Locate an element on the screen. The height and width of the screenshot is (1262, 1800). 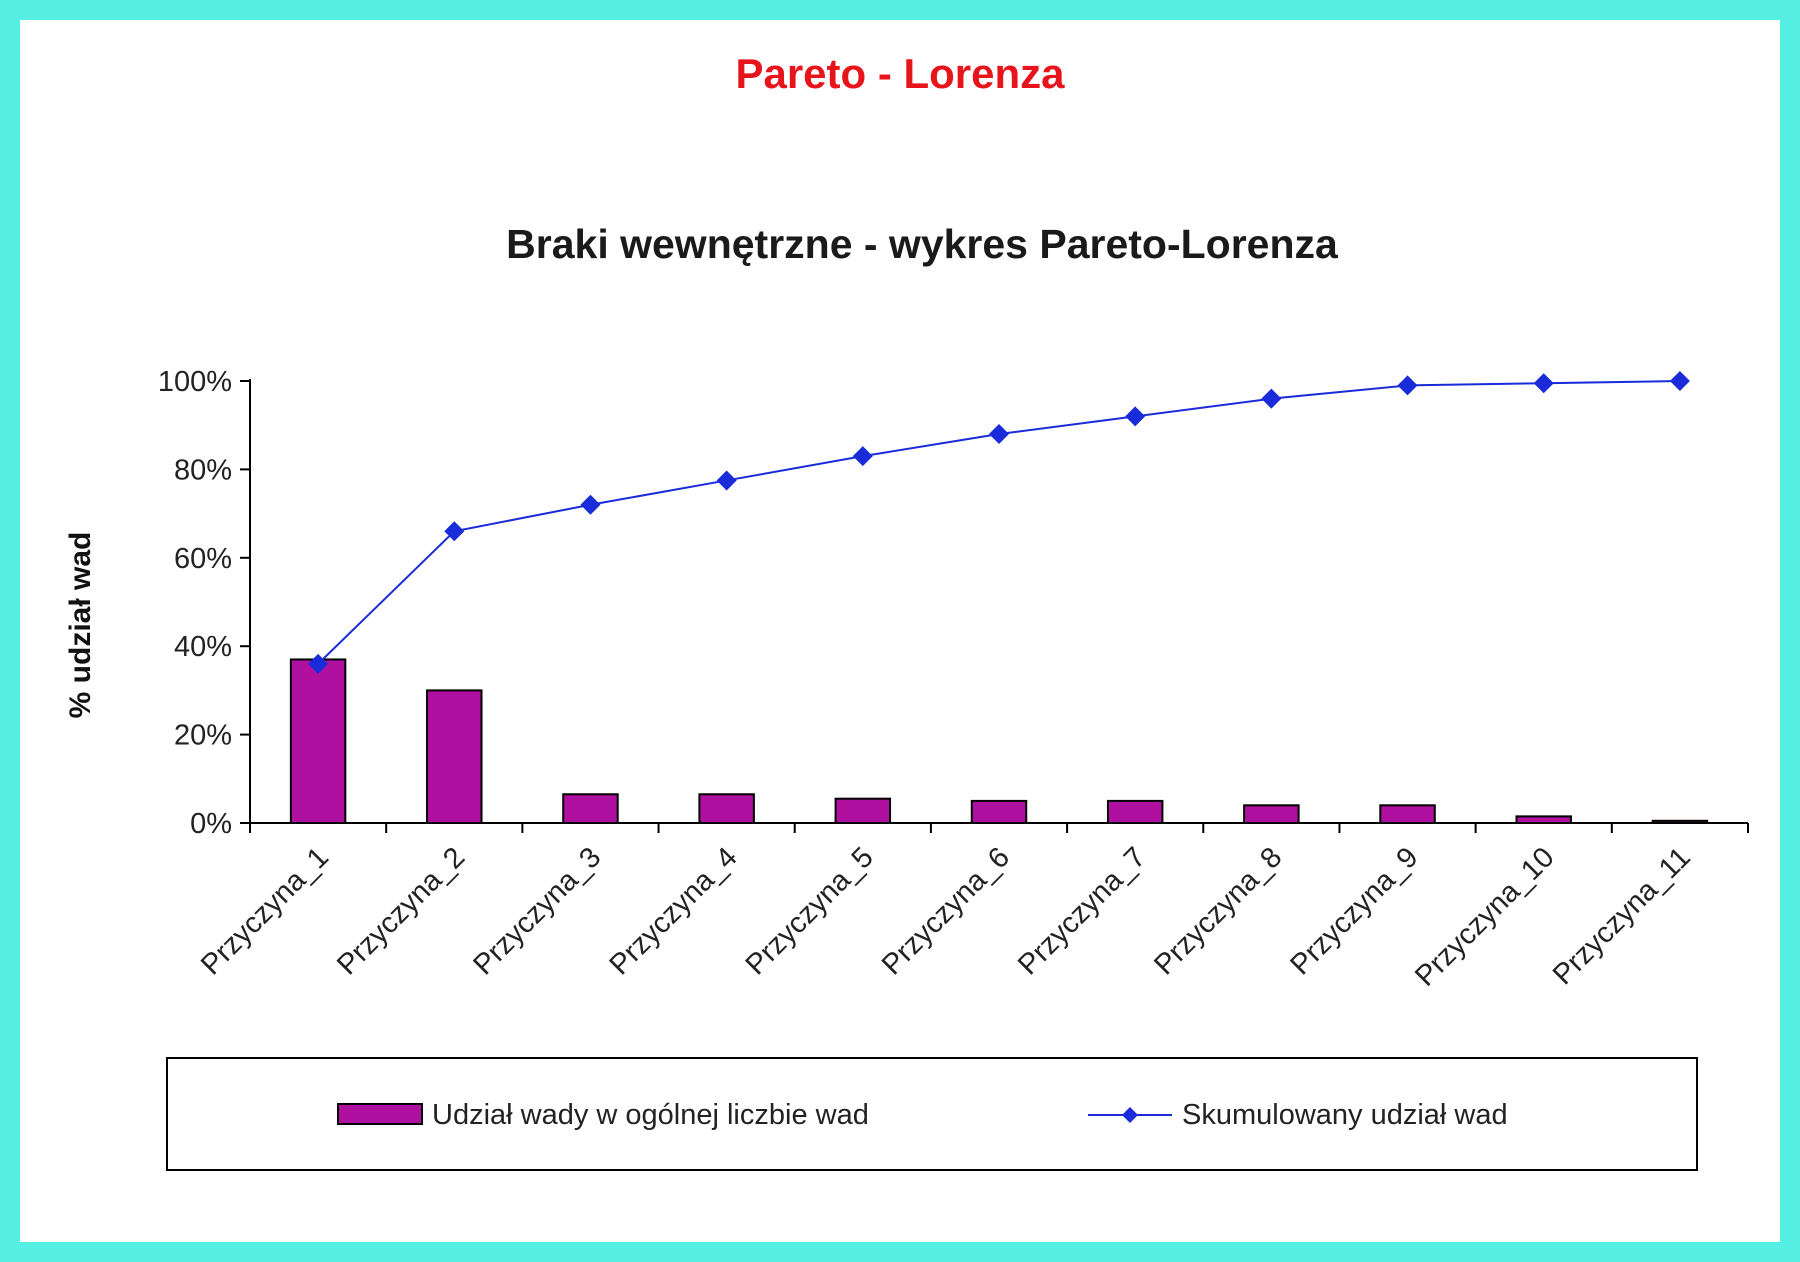
x-tick-label: Przyczyna_3 is located at coordinates (537, 911).